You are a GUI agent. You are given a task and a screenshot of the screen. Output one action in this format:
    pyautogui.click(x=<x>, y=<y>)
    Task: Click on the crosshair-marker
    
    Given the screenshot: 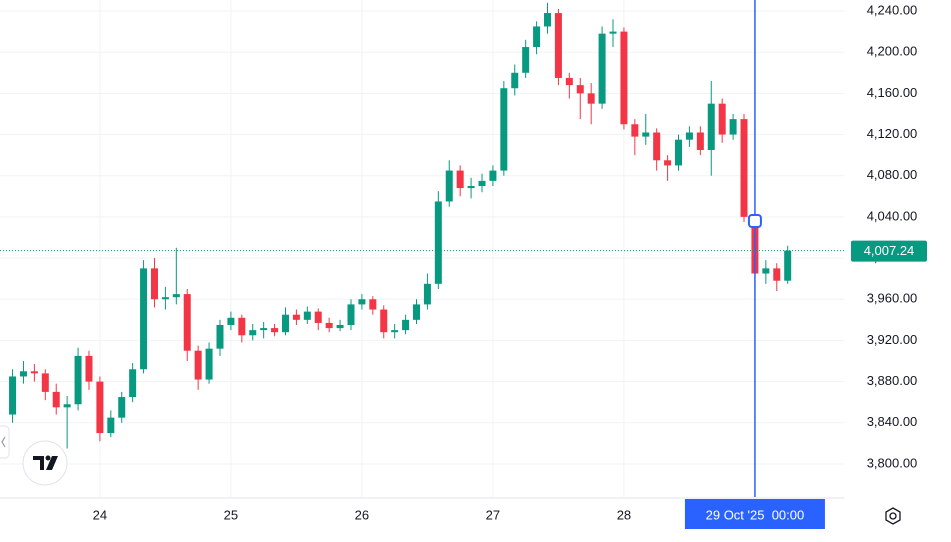 What is the action you would take?
    pyautogui.click(x=754, y=221)
    